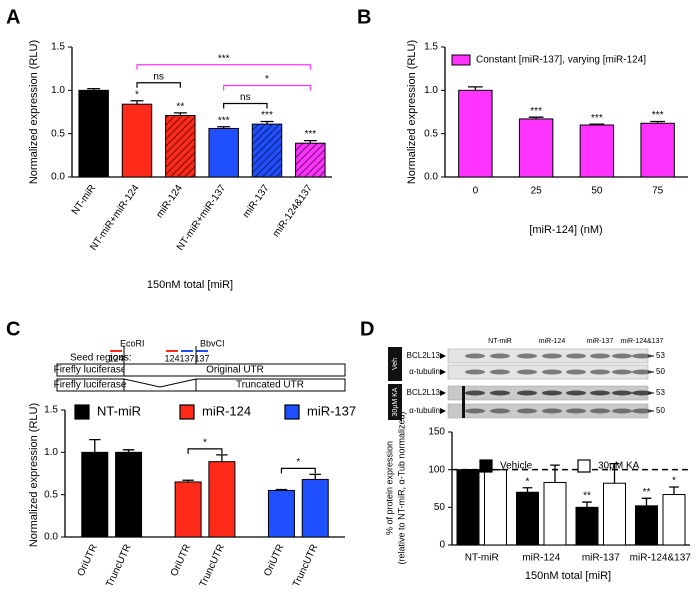 The image size is (700, 595). Describe the element at coordinates (395, 364) in the screenshot. I see `condition-box` at that location.